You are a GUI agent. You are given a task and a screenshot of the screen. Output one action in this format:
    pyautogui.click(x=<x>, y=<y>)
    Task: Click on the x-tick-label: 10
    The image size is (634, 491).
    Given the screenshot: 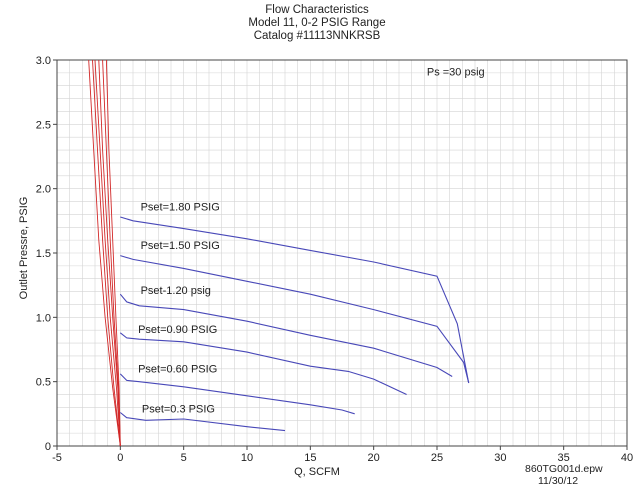 What is the action you would take?
    pyautogui.click(x=247, y=458)
    